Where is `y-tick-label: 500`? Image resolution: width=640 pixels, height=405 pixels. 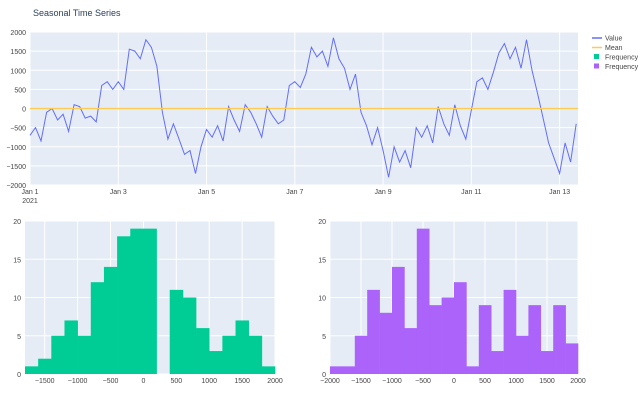
y-tick-label: 500 is located at coordinates (20, 90).